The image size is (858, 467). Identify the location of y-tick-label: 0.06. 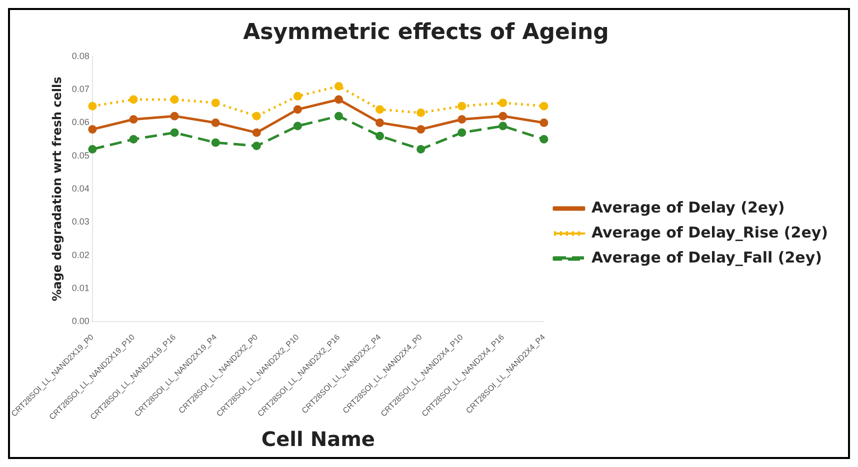
(81, 122).